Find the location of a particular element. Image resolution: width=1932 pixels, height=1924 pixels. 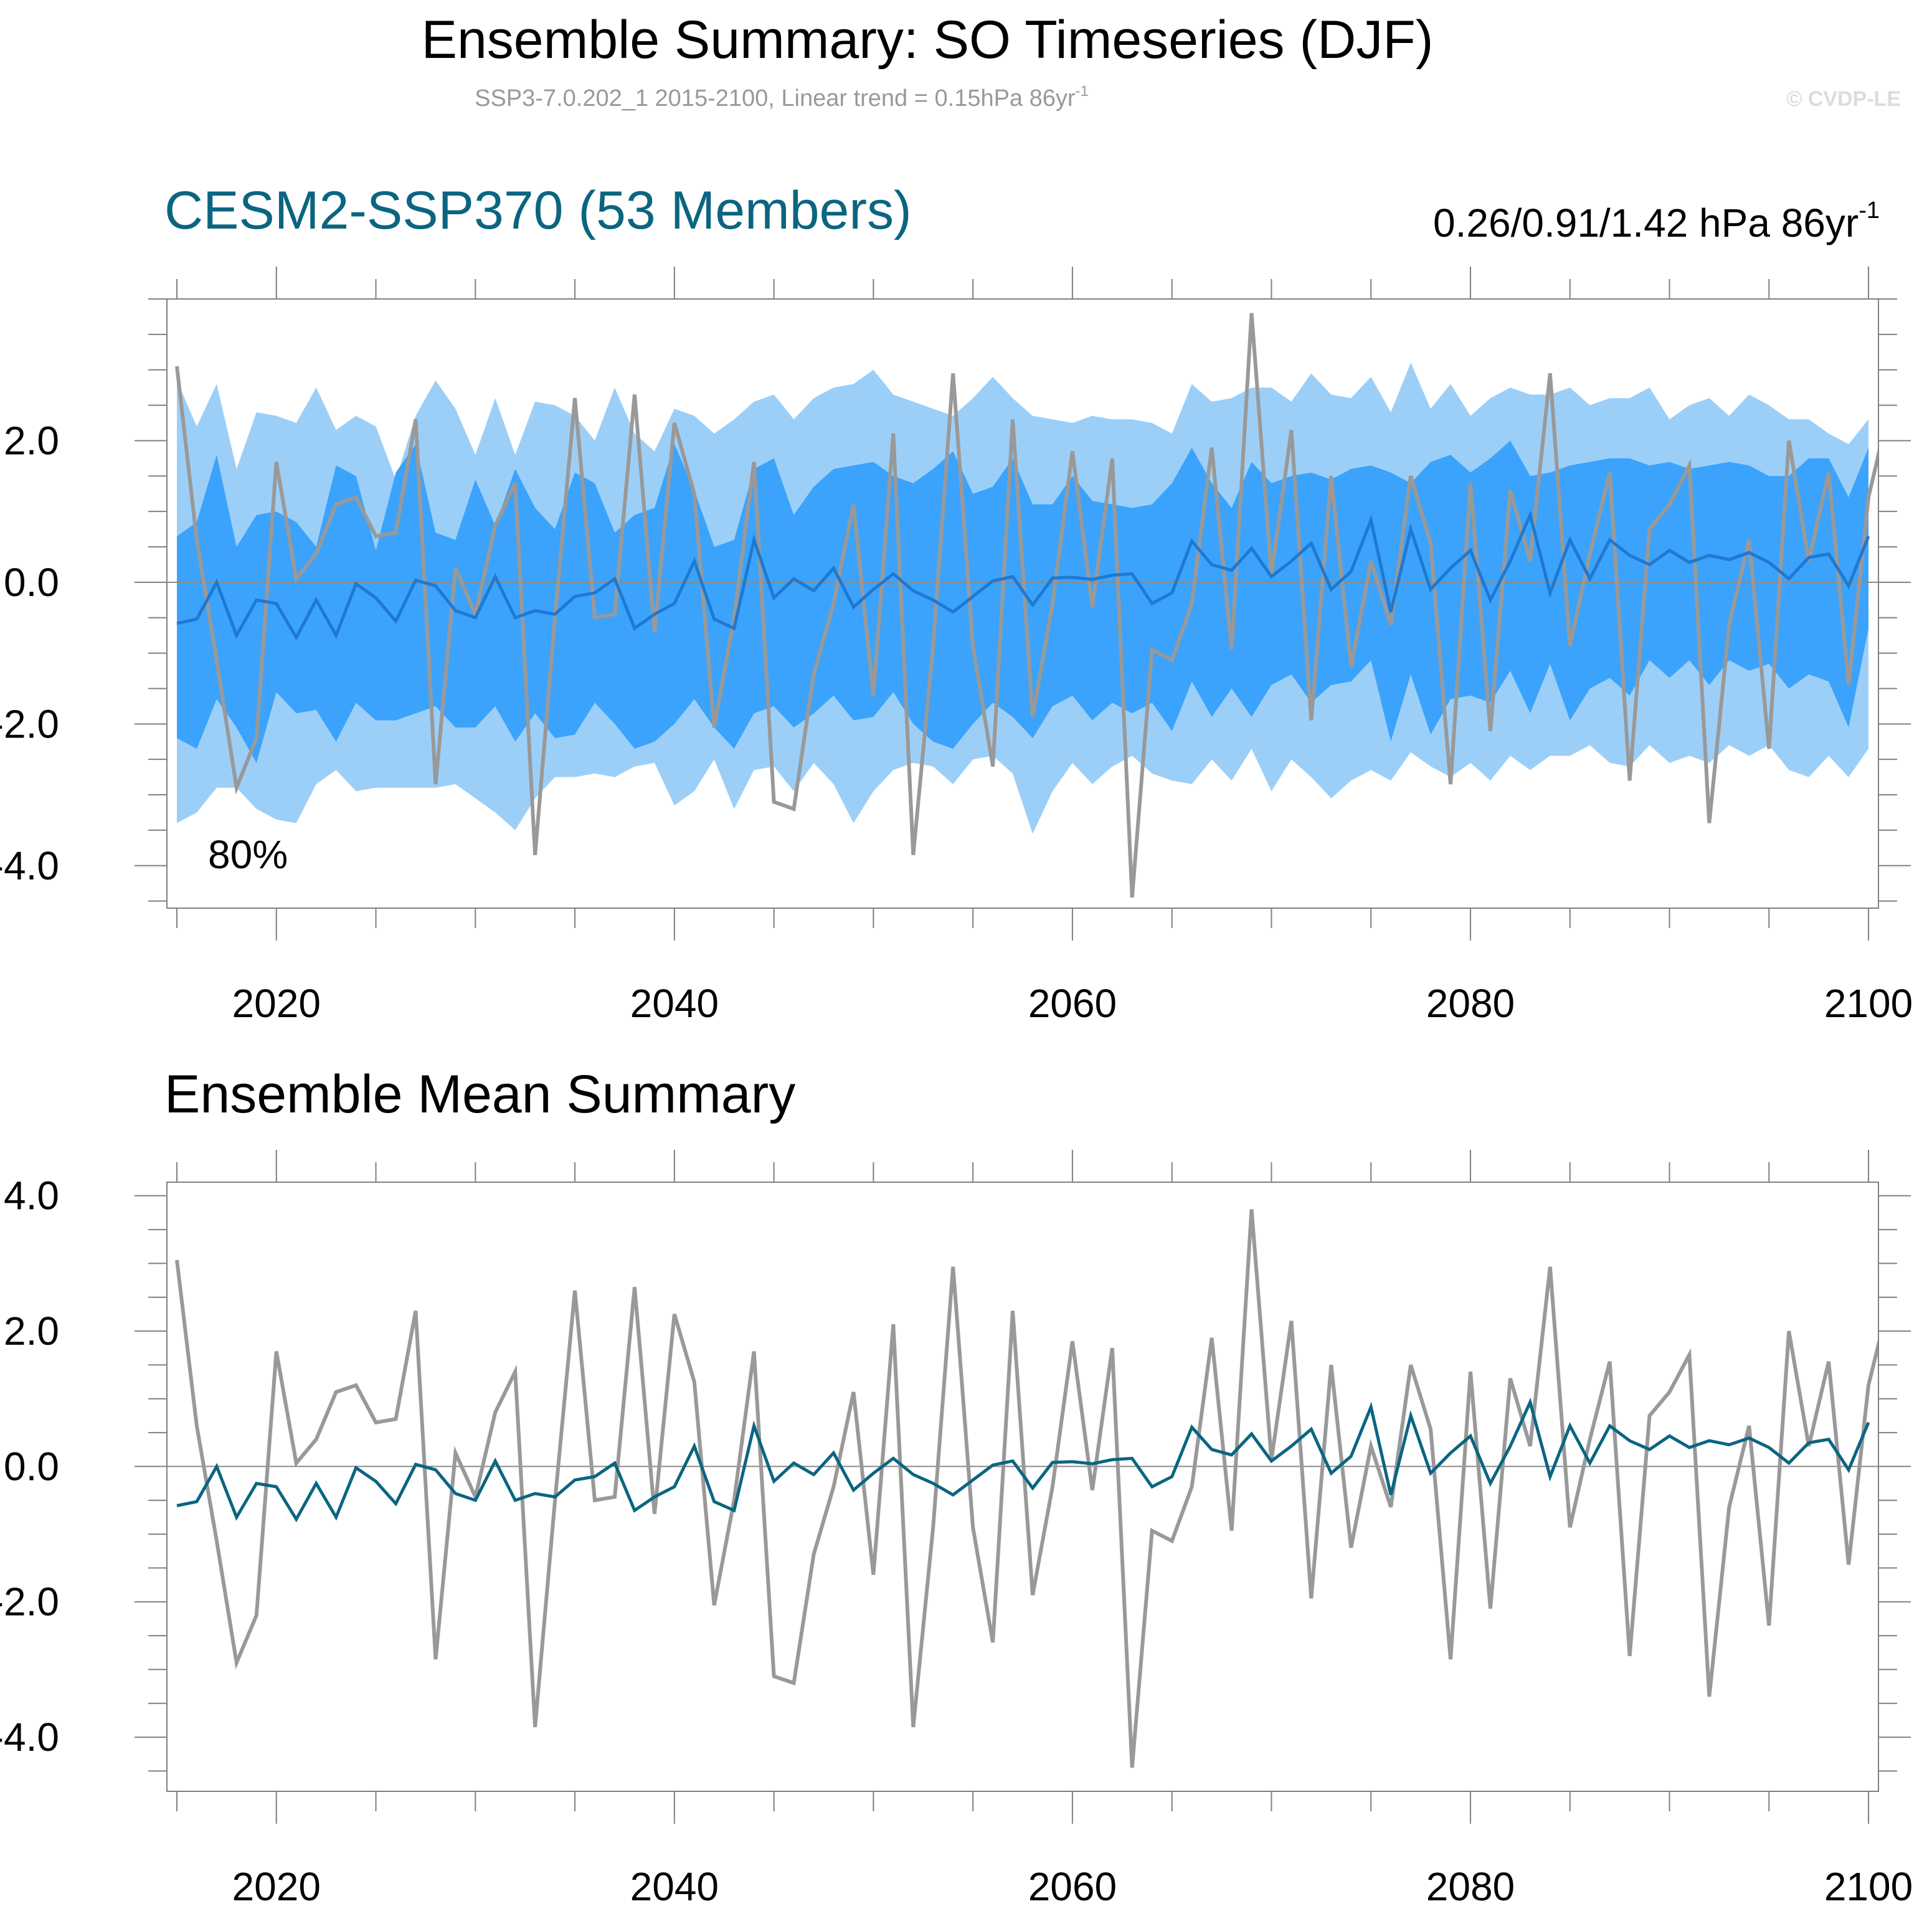

ensemble-inner-band is located at coordinates (1023, 601).